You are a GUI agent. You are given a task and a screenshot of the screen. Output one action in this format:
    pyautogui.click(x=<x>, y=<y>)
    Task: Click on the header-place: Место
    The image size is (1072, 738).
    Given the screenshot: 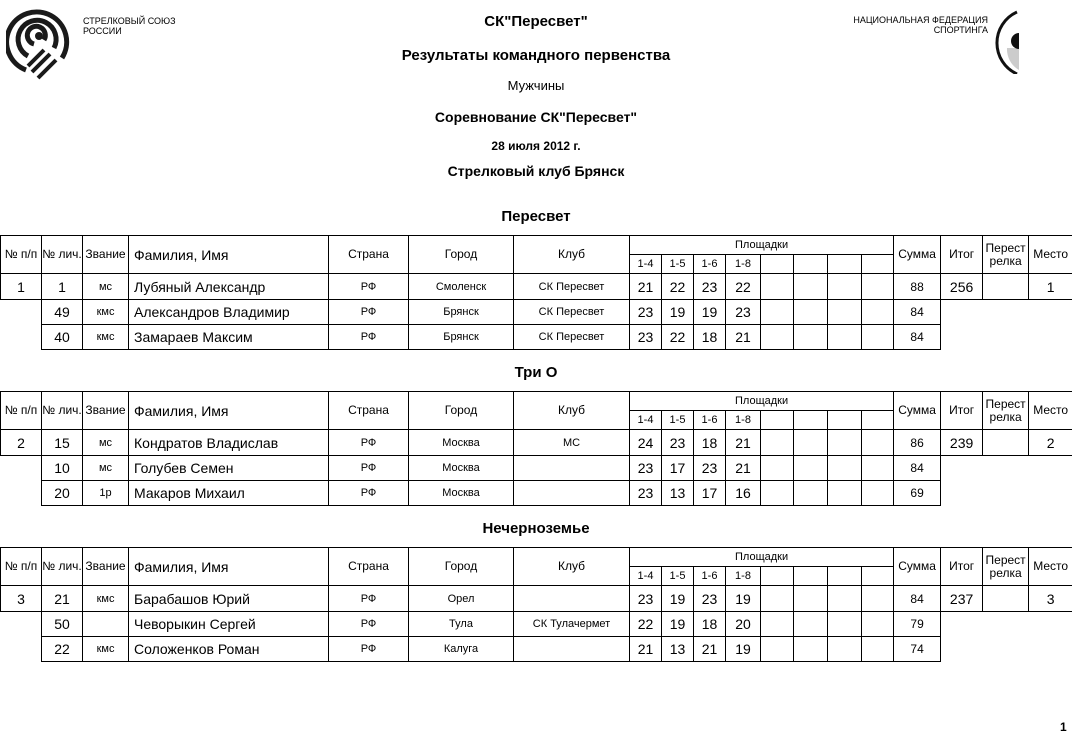 What is the action you would take?
    pyautogui.click(x=1050, y=566)
    